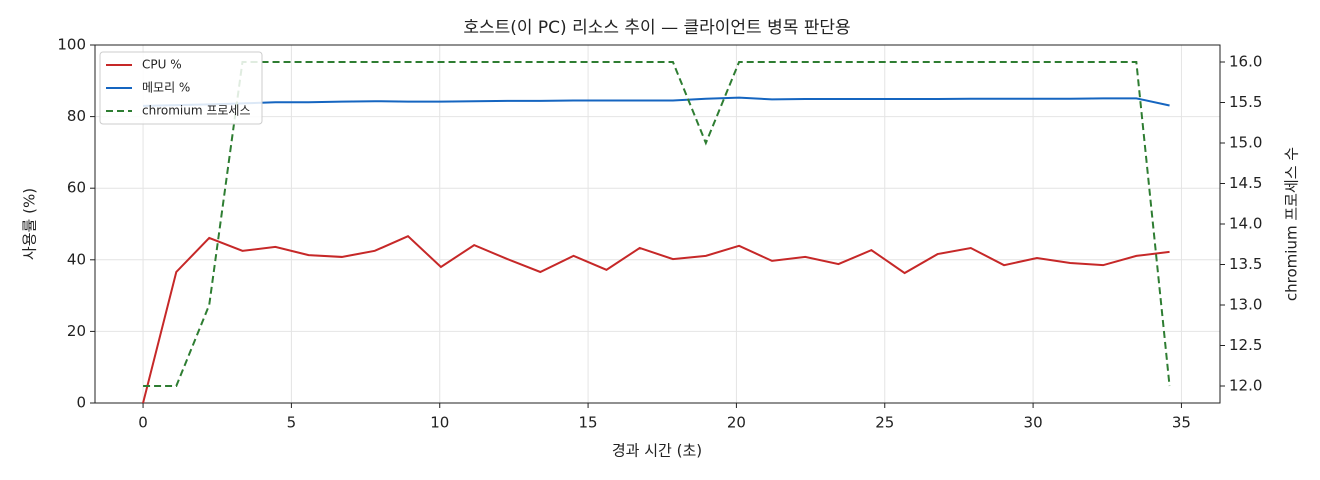 Image resolution: width=1320 pixels, height=480 pixels. I want to click on y-tick-label: 100, so click(71, 45).